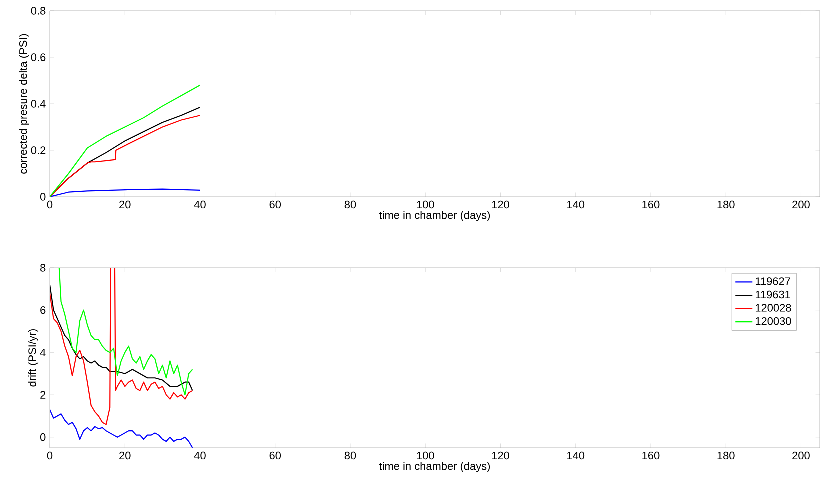 Image resolution: width=831 pixels, height=487 pixels. What do you see at coordinates (773, 294) in the screenshot?
I see `legend-label: 119631` at bounding box center [773, 294].